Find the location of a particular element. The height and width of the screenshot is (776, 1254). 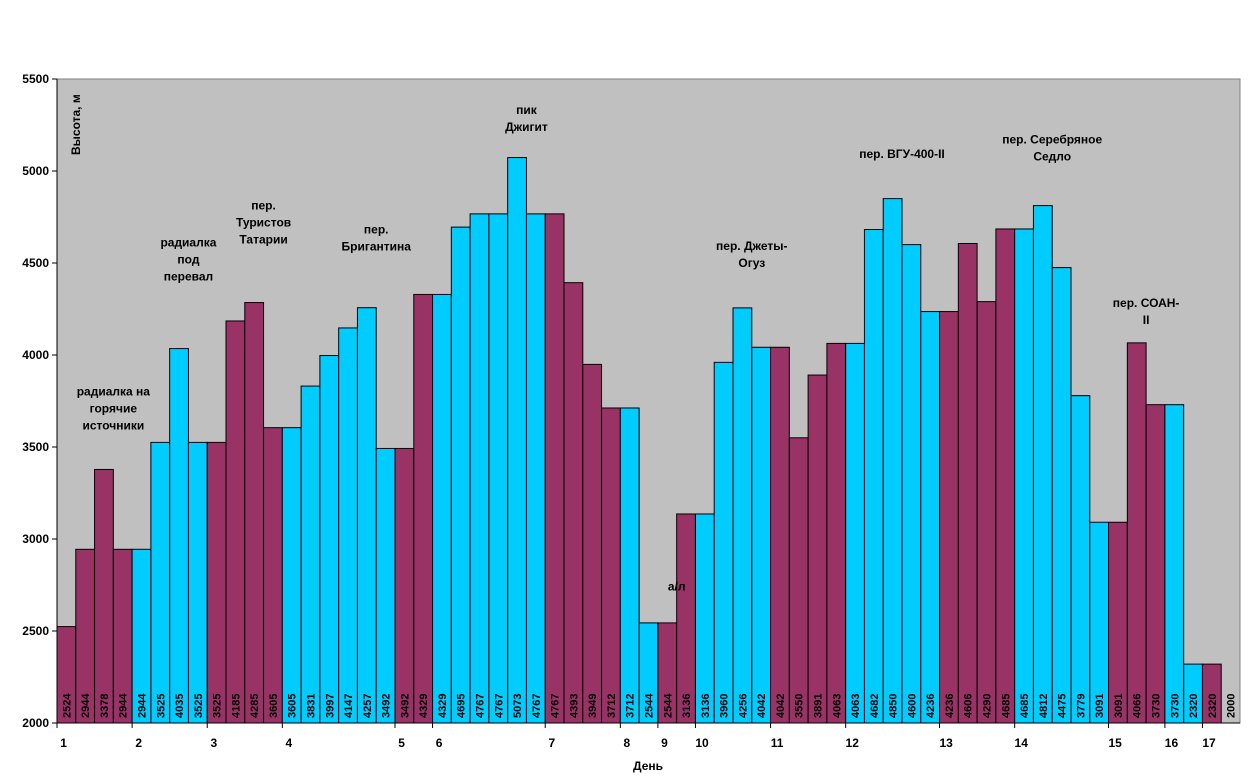

bar-value-label: 2000 is located at coordinates (1232, 706).